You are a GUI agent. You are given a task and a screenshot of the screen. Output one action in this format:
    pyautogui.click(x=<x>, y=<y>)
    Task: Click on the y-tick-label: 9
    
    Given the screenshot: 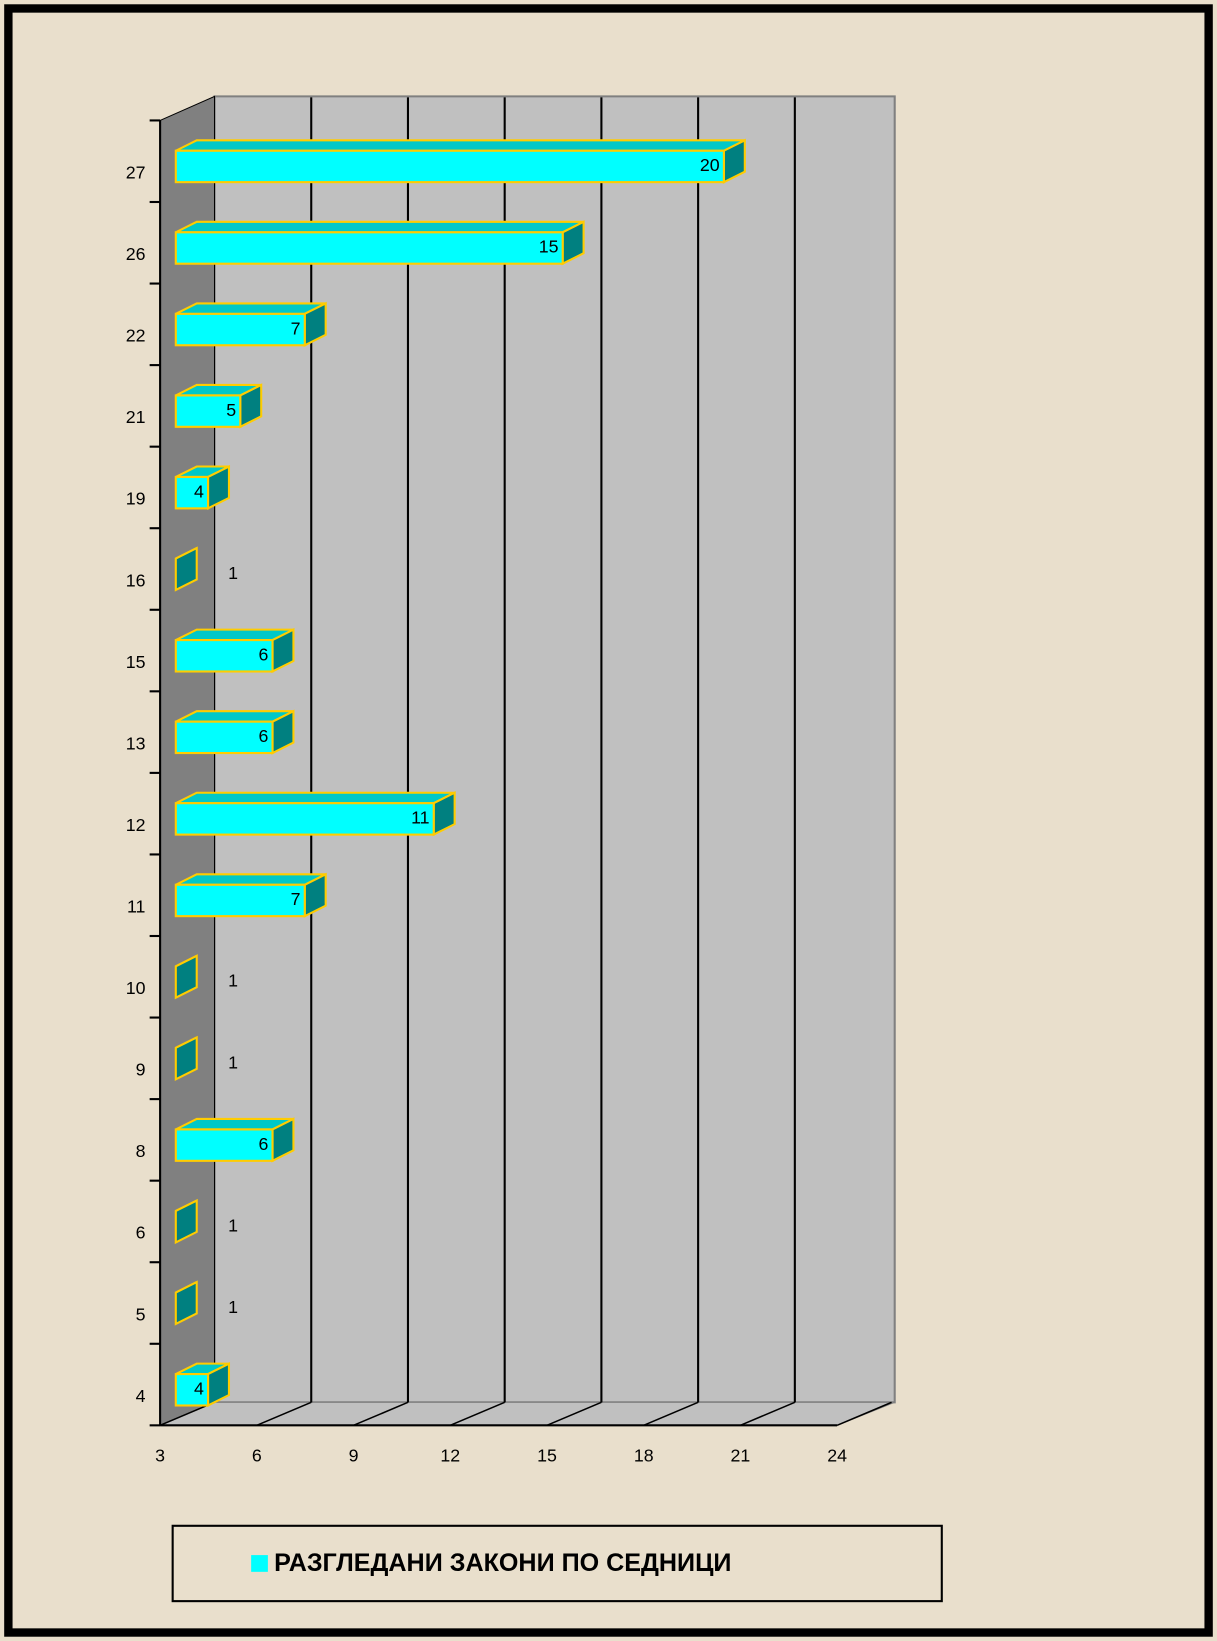 What is the action you would take?
    pyautogui.click(x=141, y=1070)
    